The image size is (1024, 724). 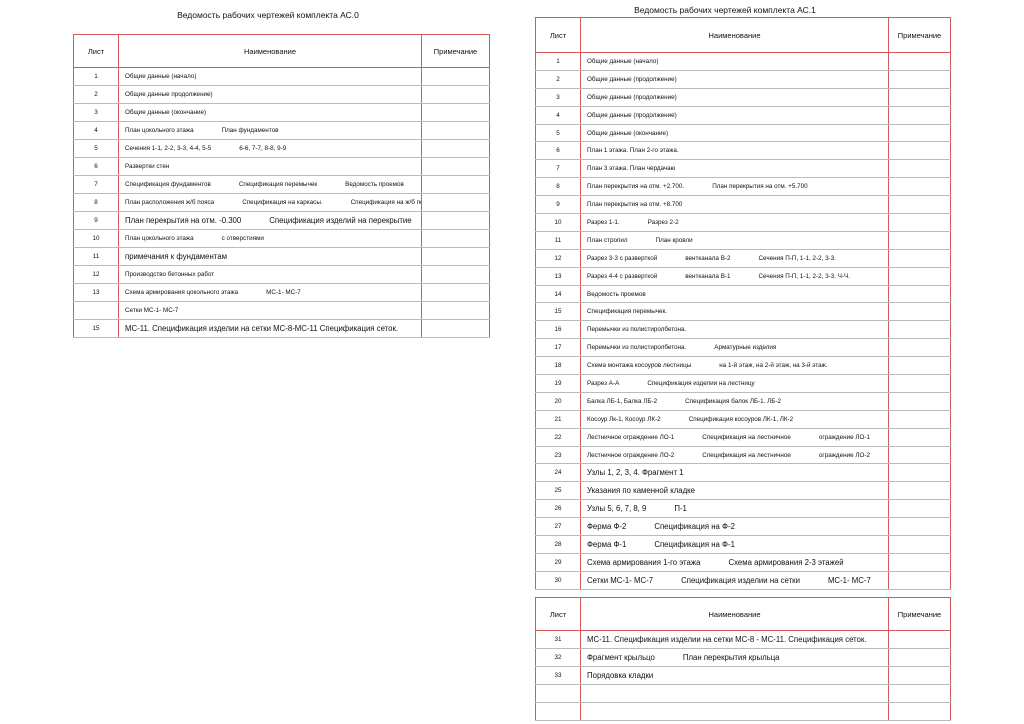 What do you see at coordinates (731, 657) in the screenshot?
I see `name-part: План перекрытия крыльца` at bounding box center [731, 657].